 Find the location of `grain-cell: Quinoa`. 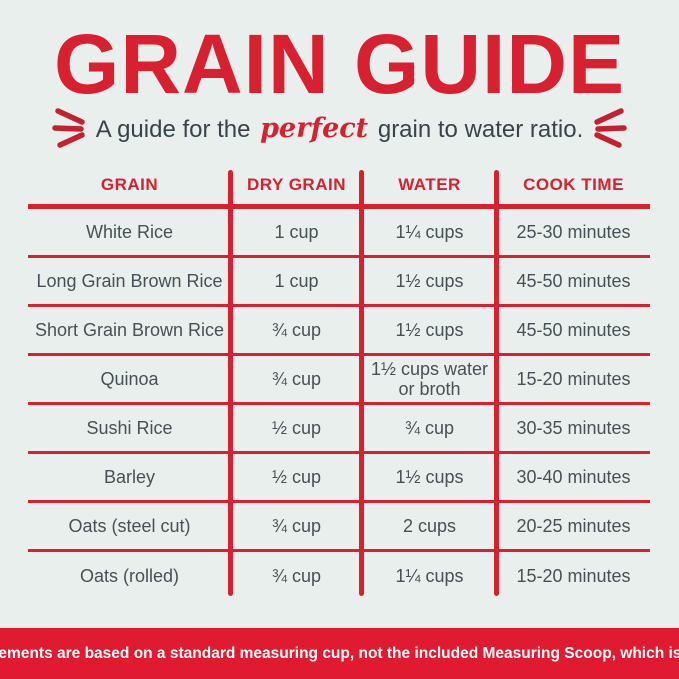

grain-cell: Quinoa is located at coordinates (129, 378).